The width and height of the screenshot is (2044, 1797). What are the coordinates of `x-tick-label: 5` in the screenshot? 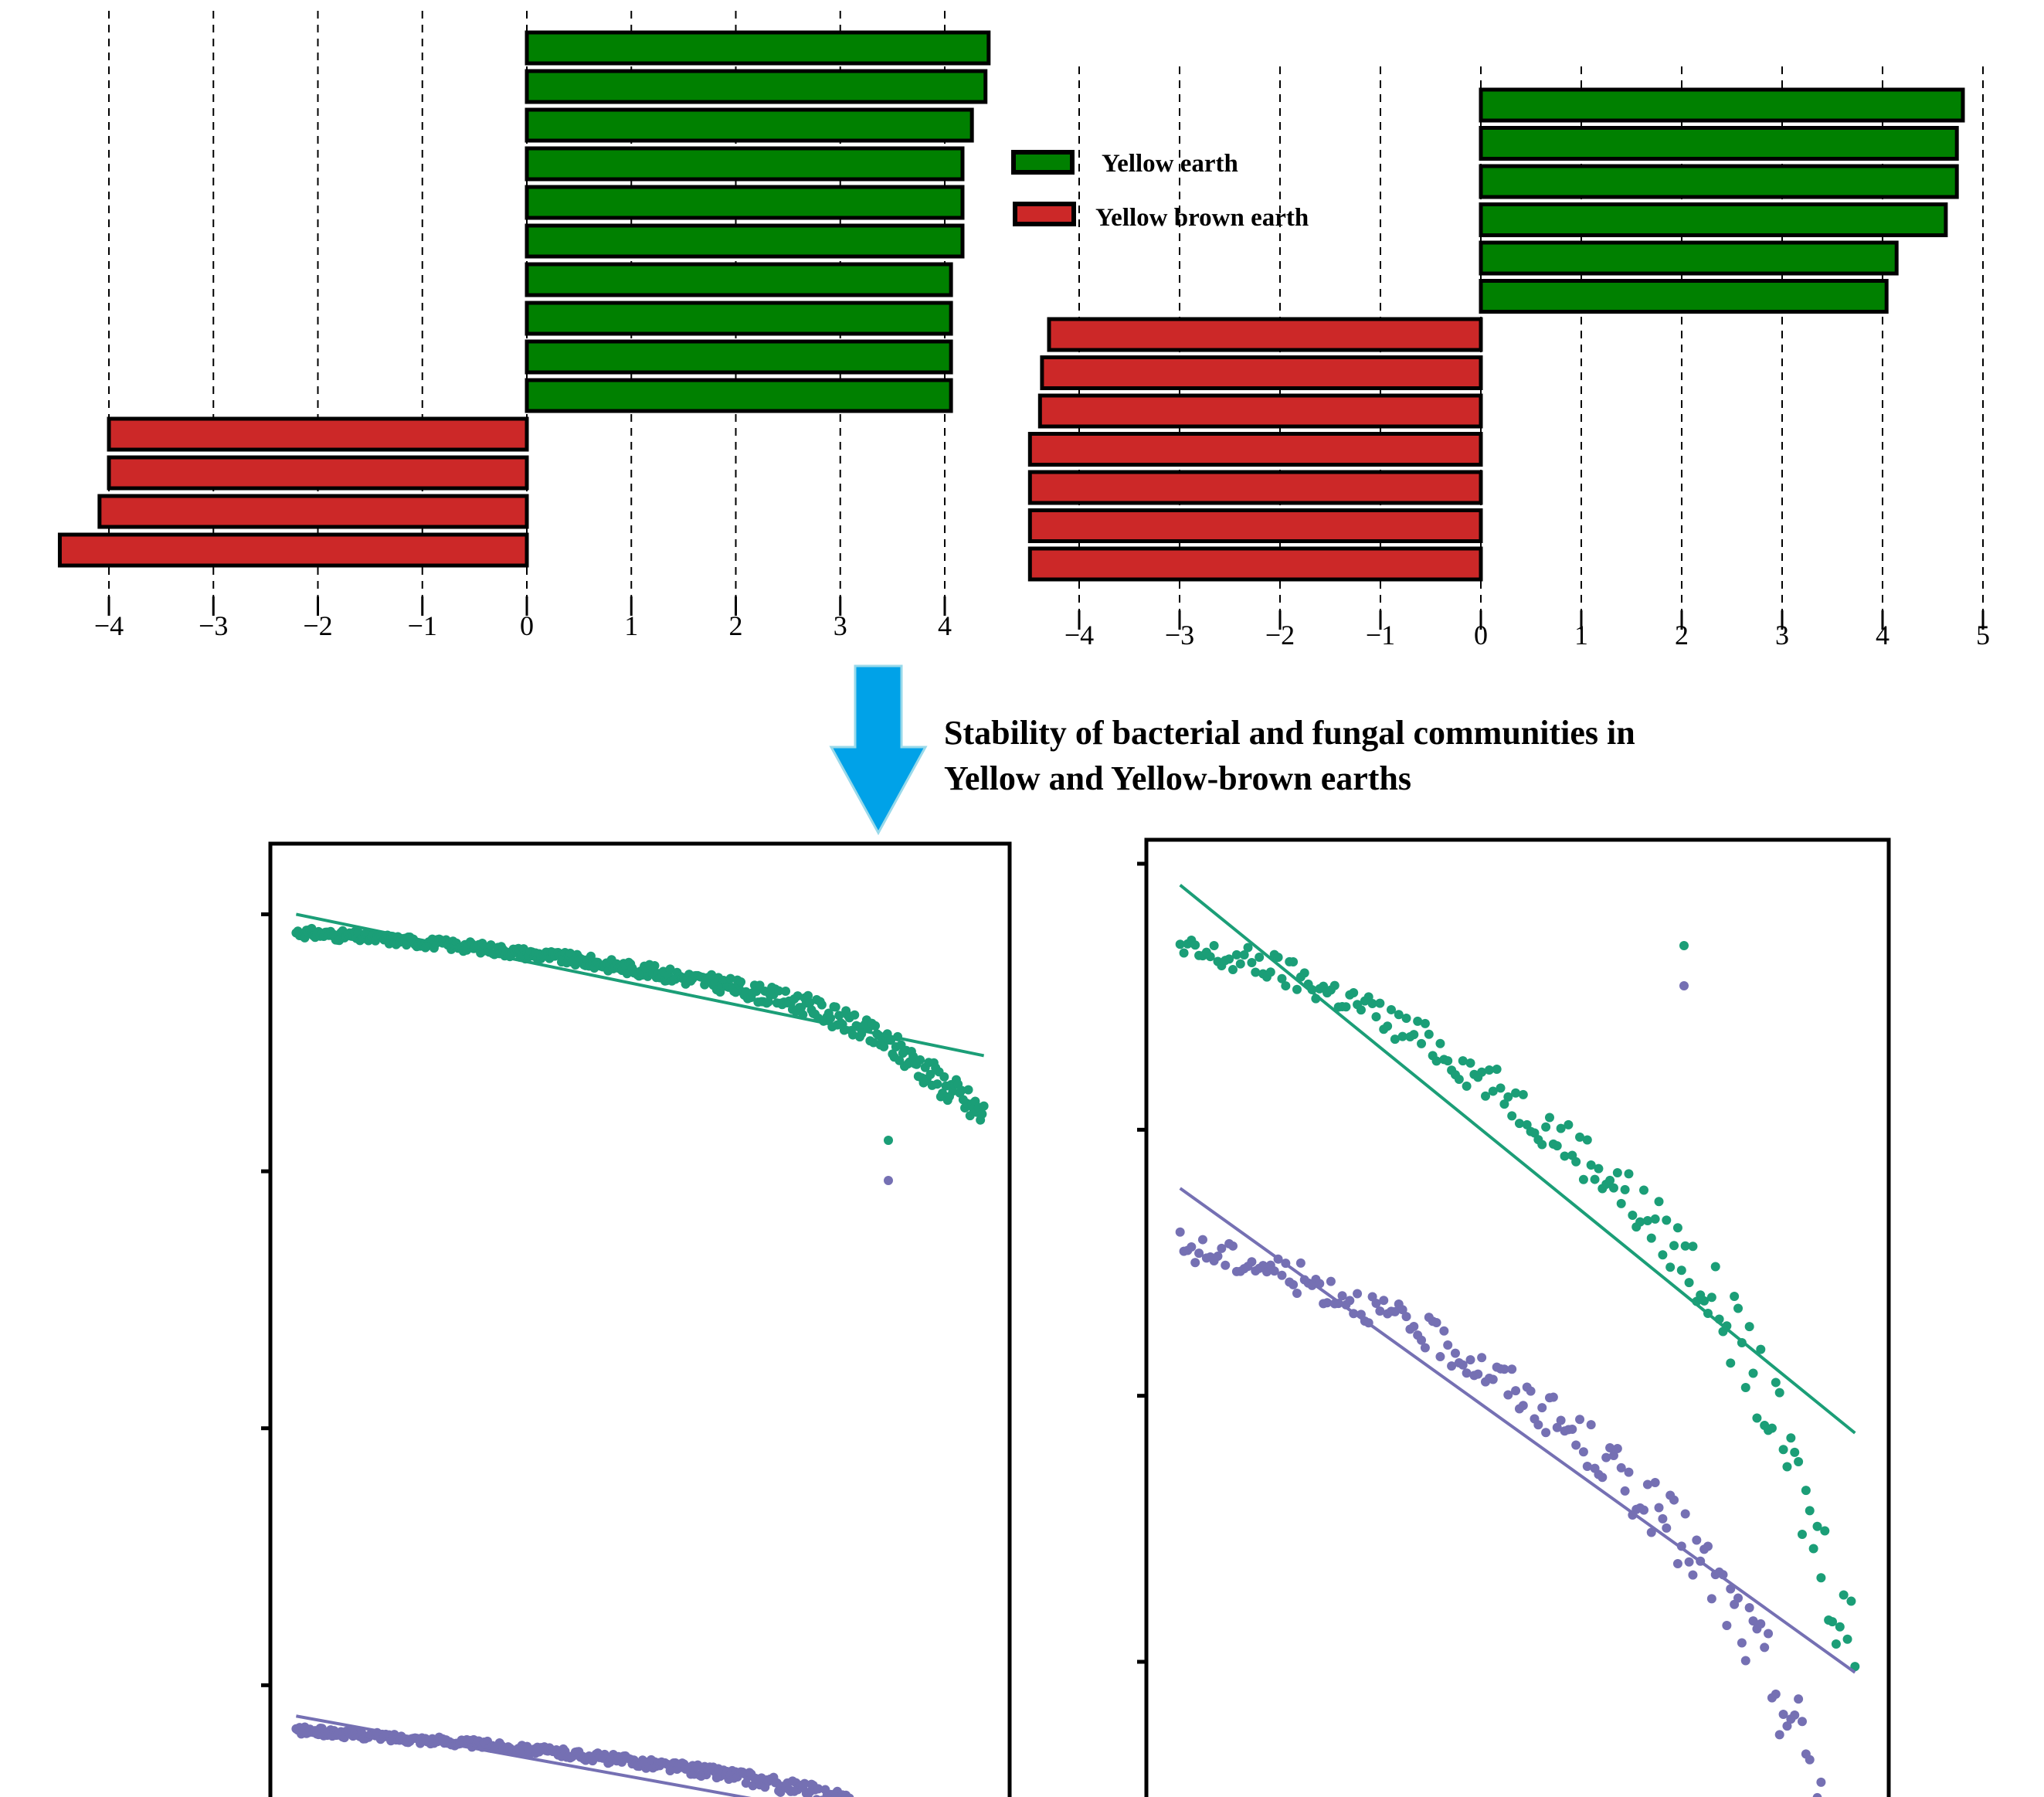 It's located at (1983, 635).